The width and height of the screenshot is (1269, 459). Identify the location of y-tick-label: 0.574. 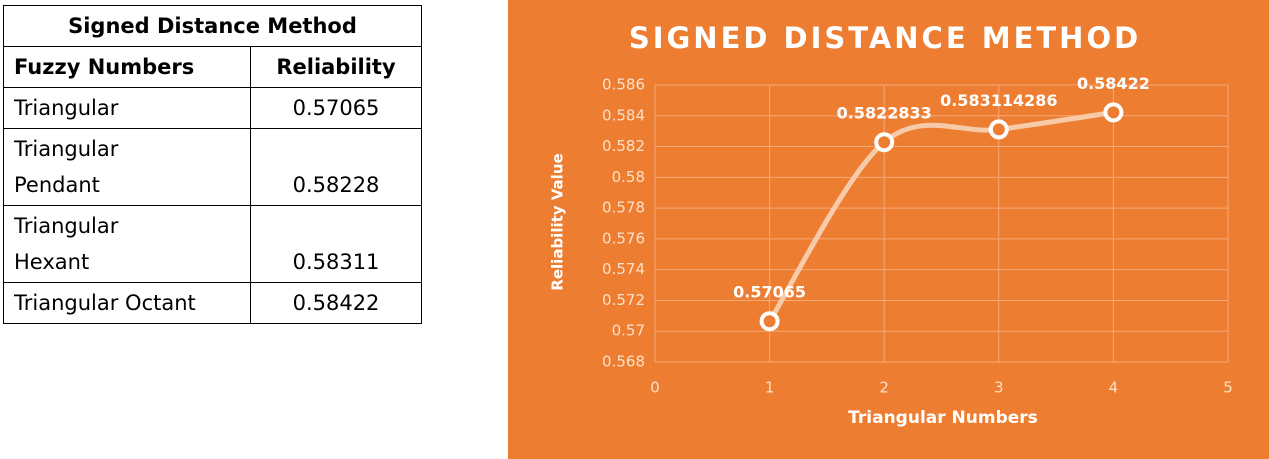
(623, 269).